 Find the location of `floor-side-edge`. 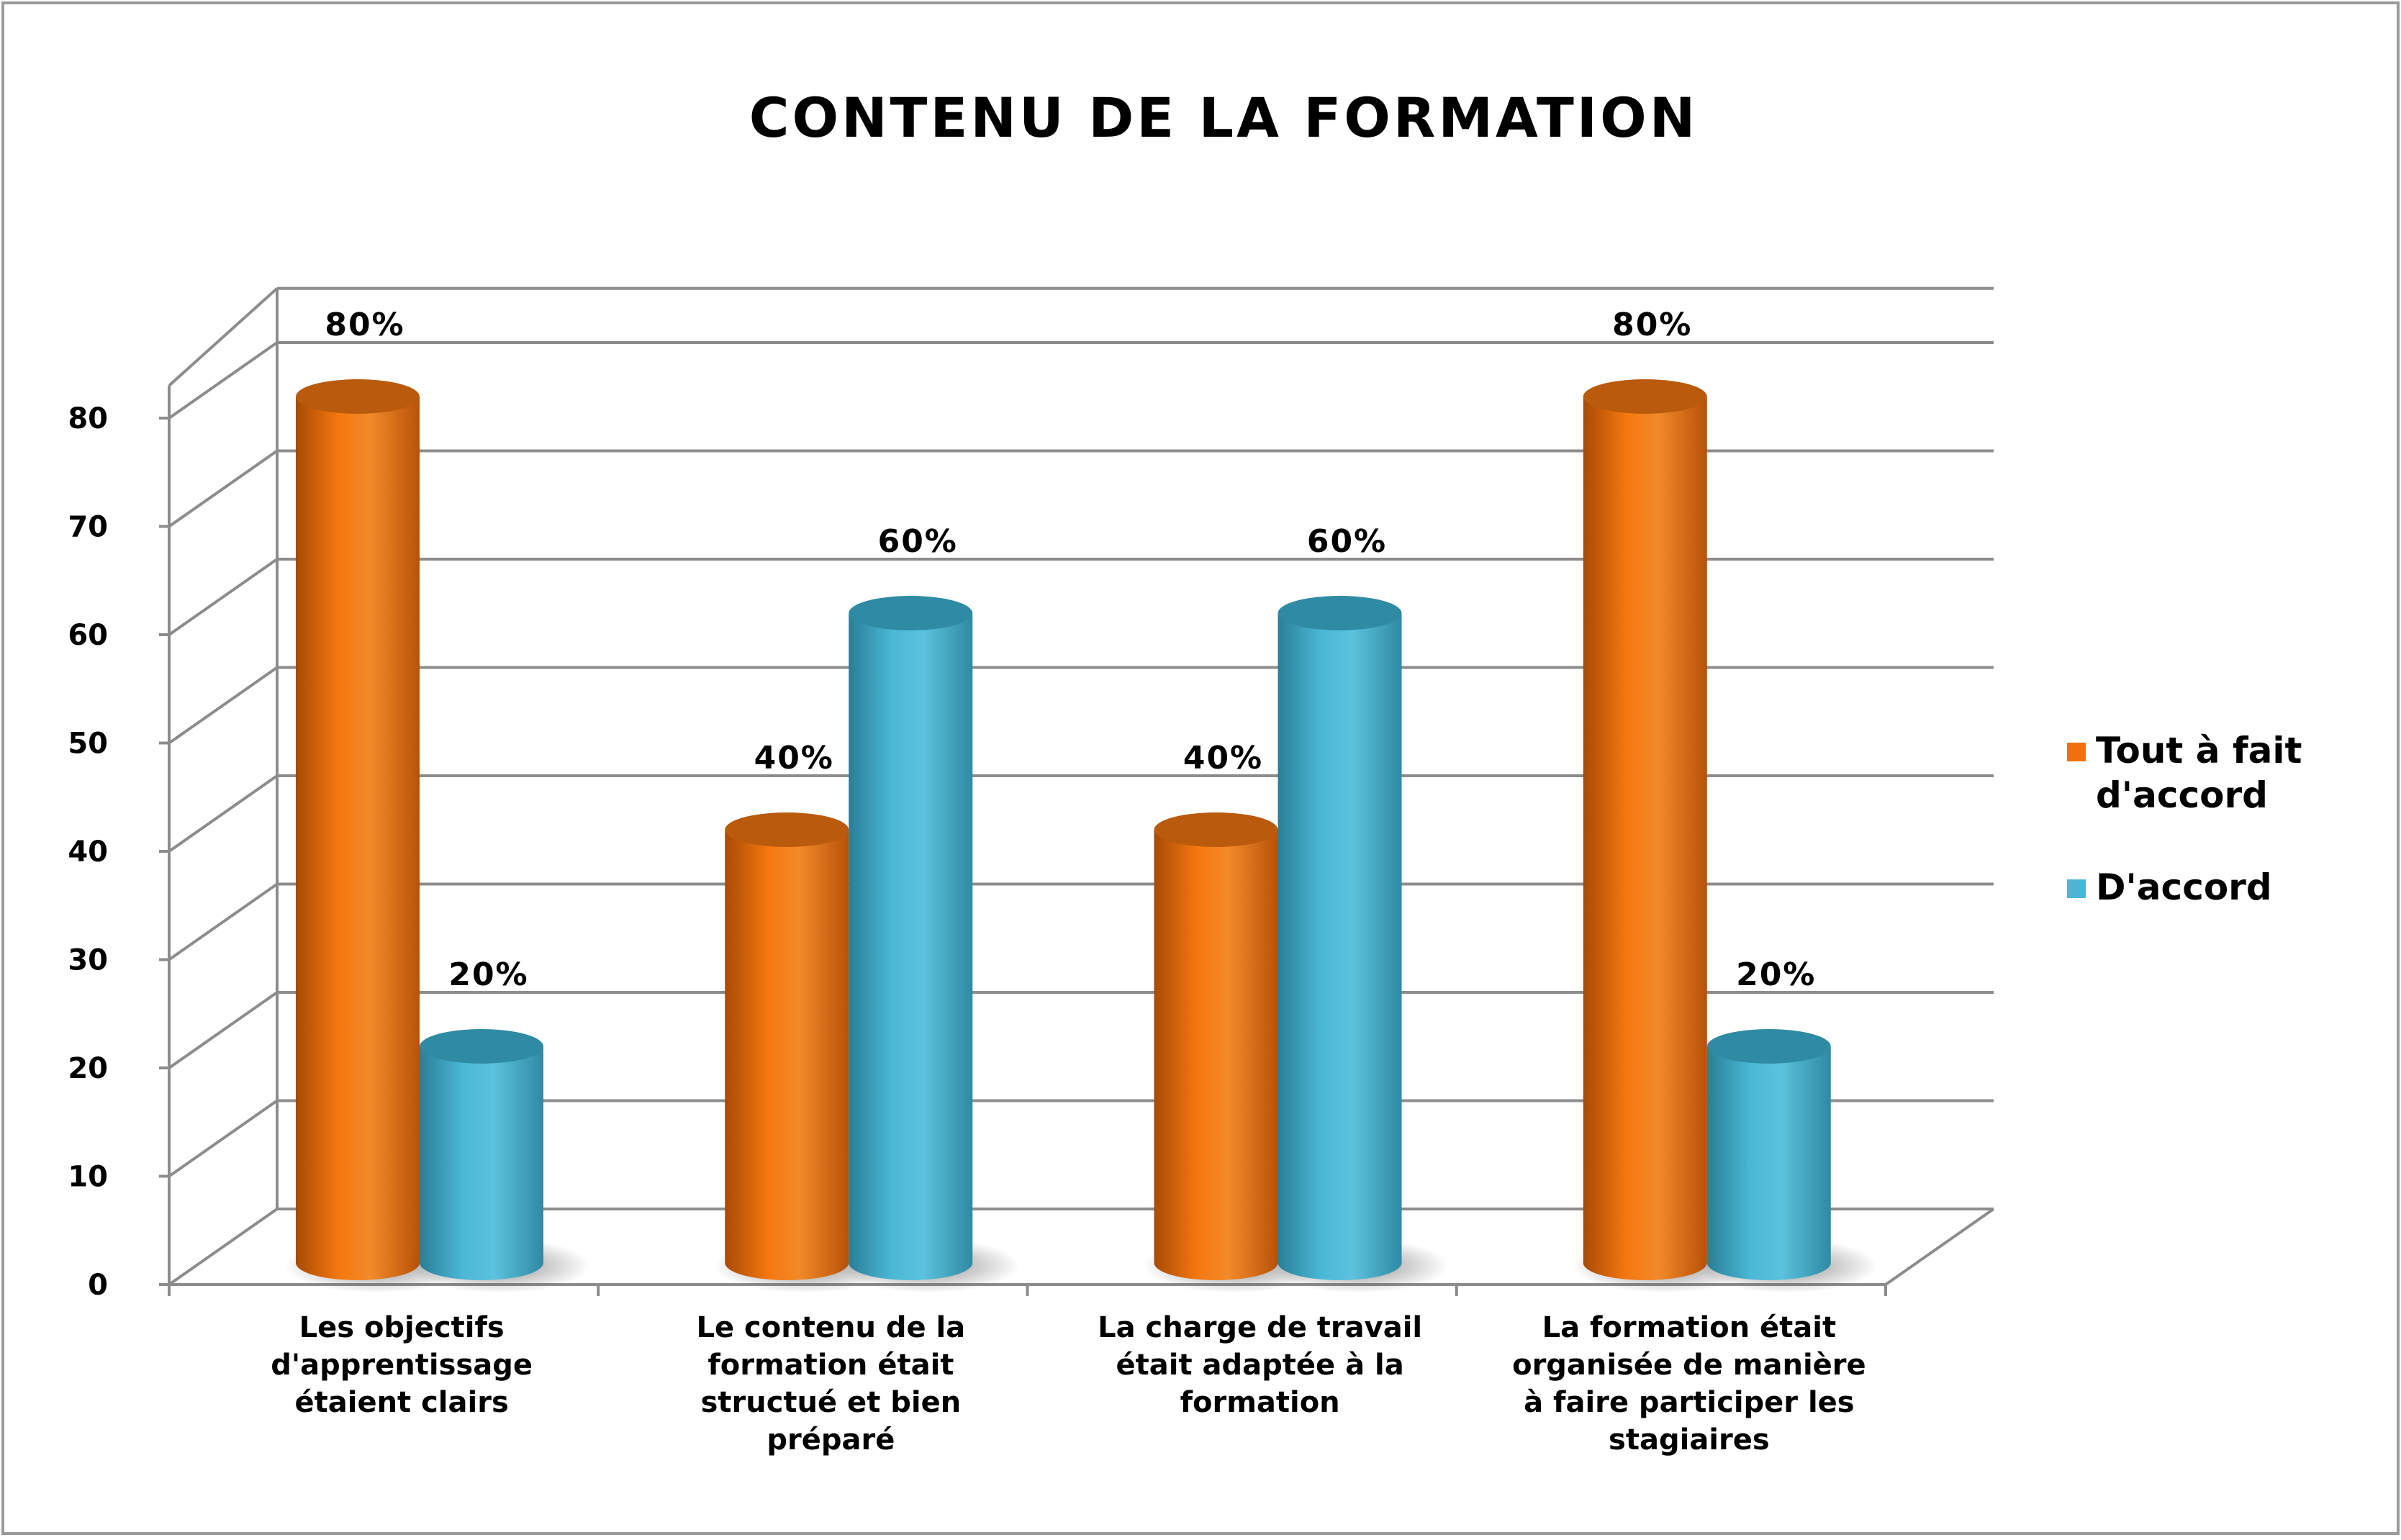

floor-side-edge is located at coordinates (1939, 1247).